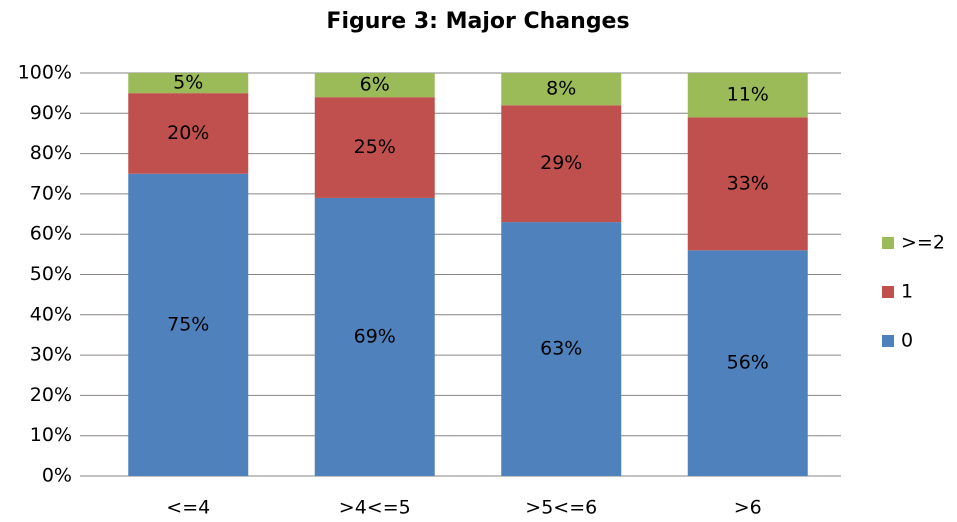 This screenshot has height=522, width=957. What do you see at coordinates (907, 292) in the screenshot?
I see `legend-label: 1` at bounding box center [907, 292].